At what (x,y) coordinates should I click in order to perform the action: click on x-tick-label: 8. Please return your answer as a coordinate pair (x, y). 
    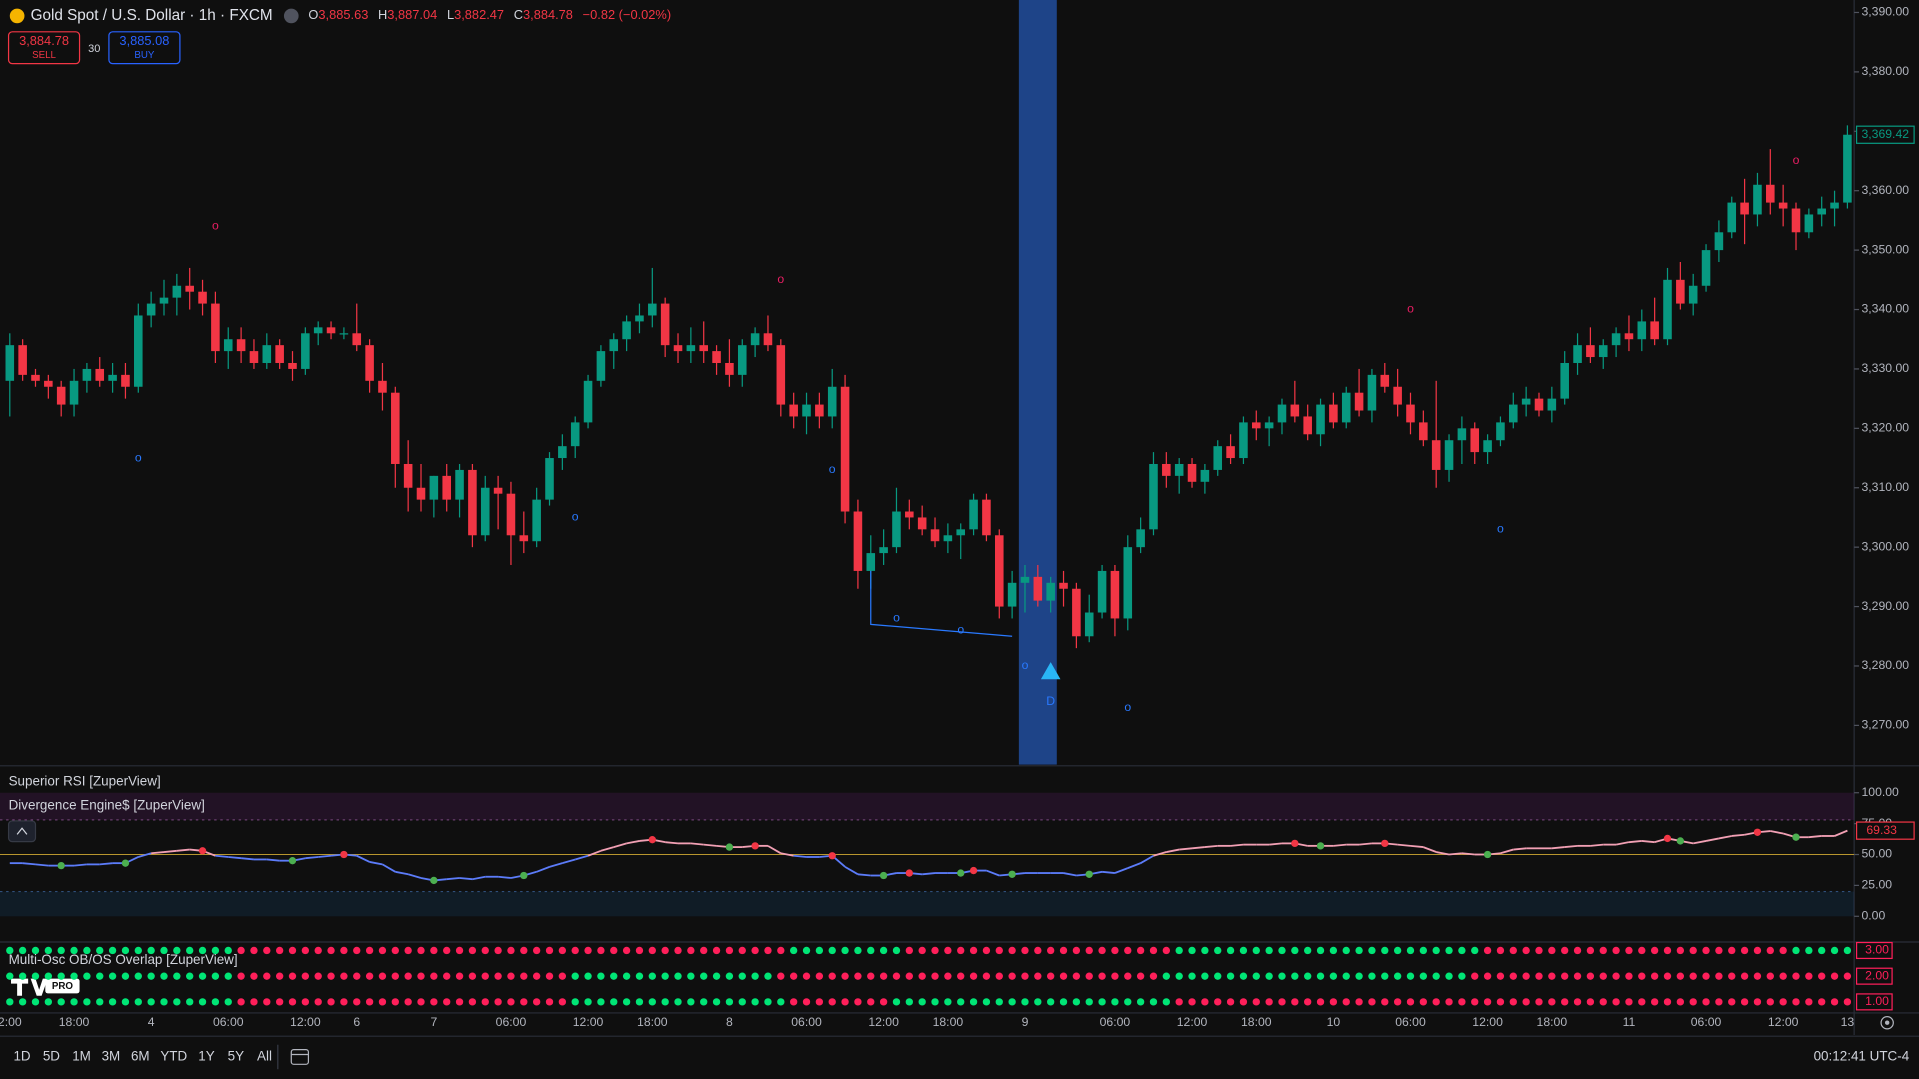
    Looking at the image, I should click on (729, 1022).